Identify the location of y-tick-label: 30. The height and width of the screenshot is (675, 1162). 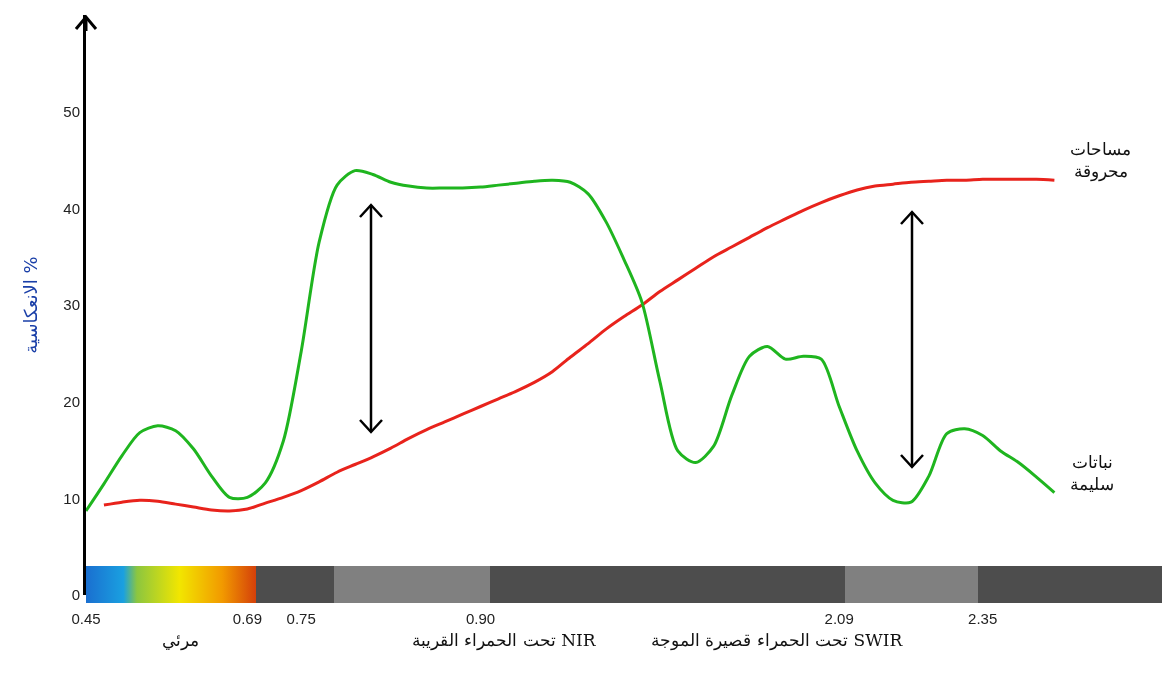
(71, 305).